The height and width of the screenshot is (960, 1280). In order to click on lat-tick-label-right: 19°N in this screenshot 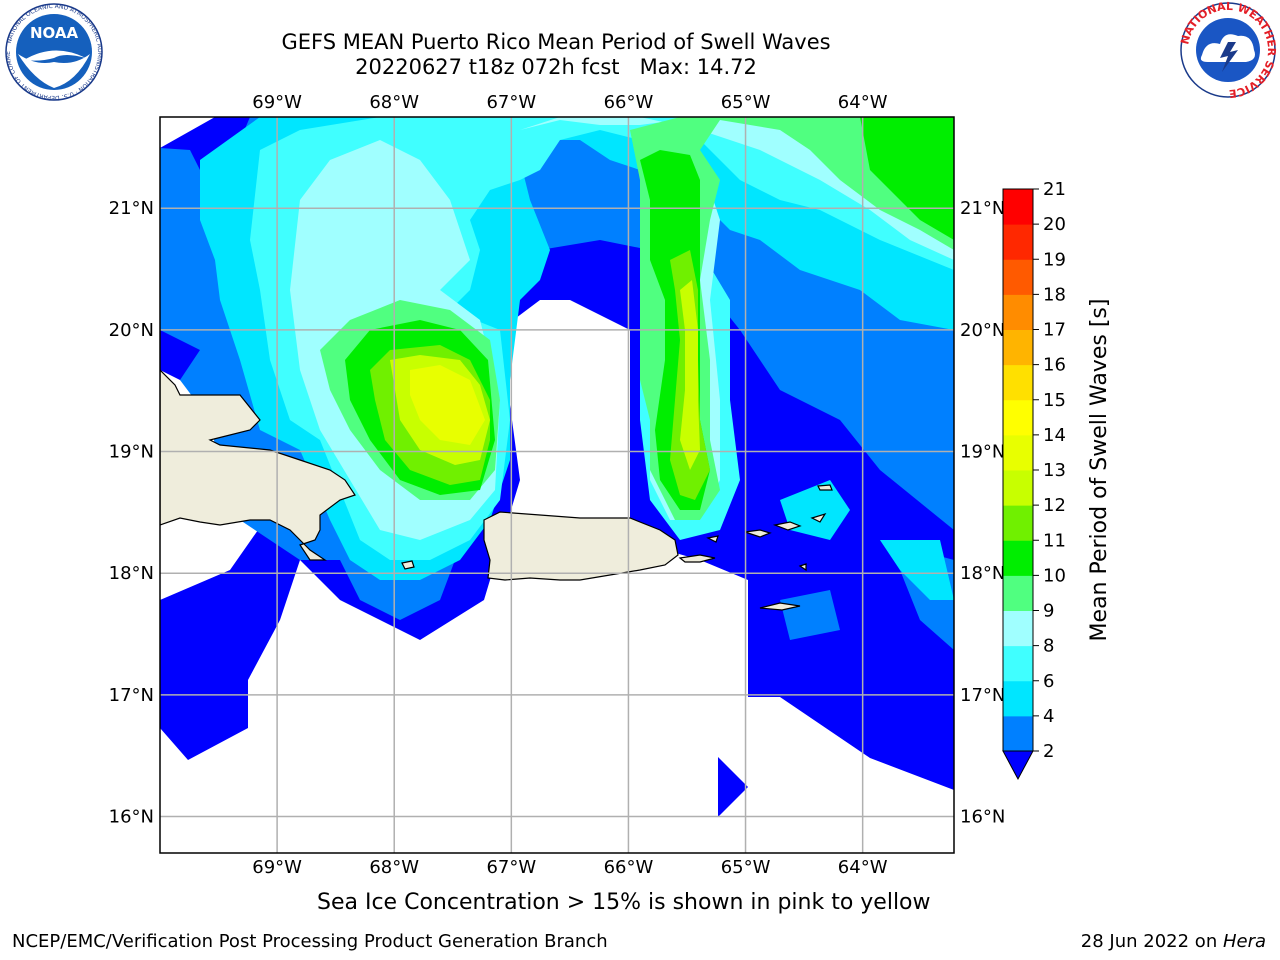, I will do `click(982, 452)`.